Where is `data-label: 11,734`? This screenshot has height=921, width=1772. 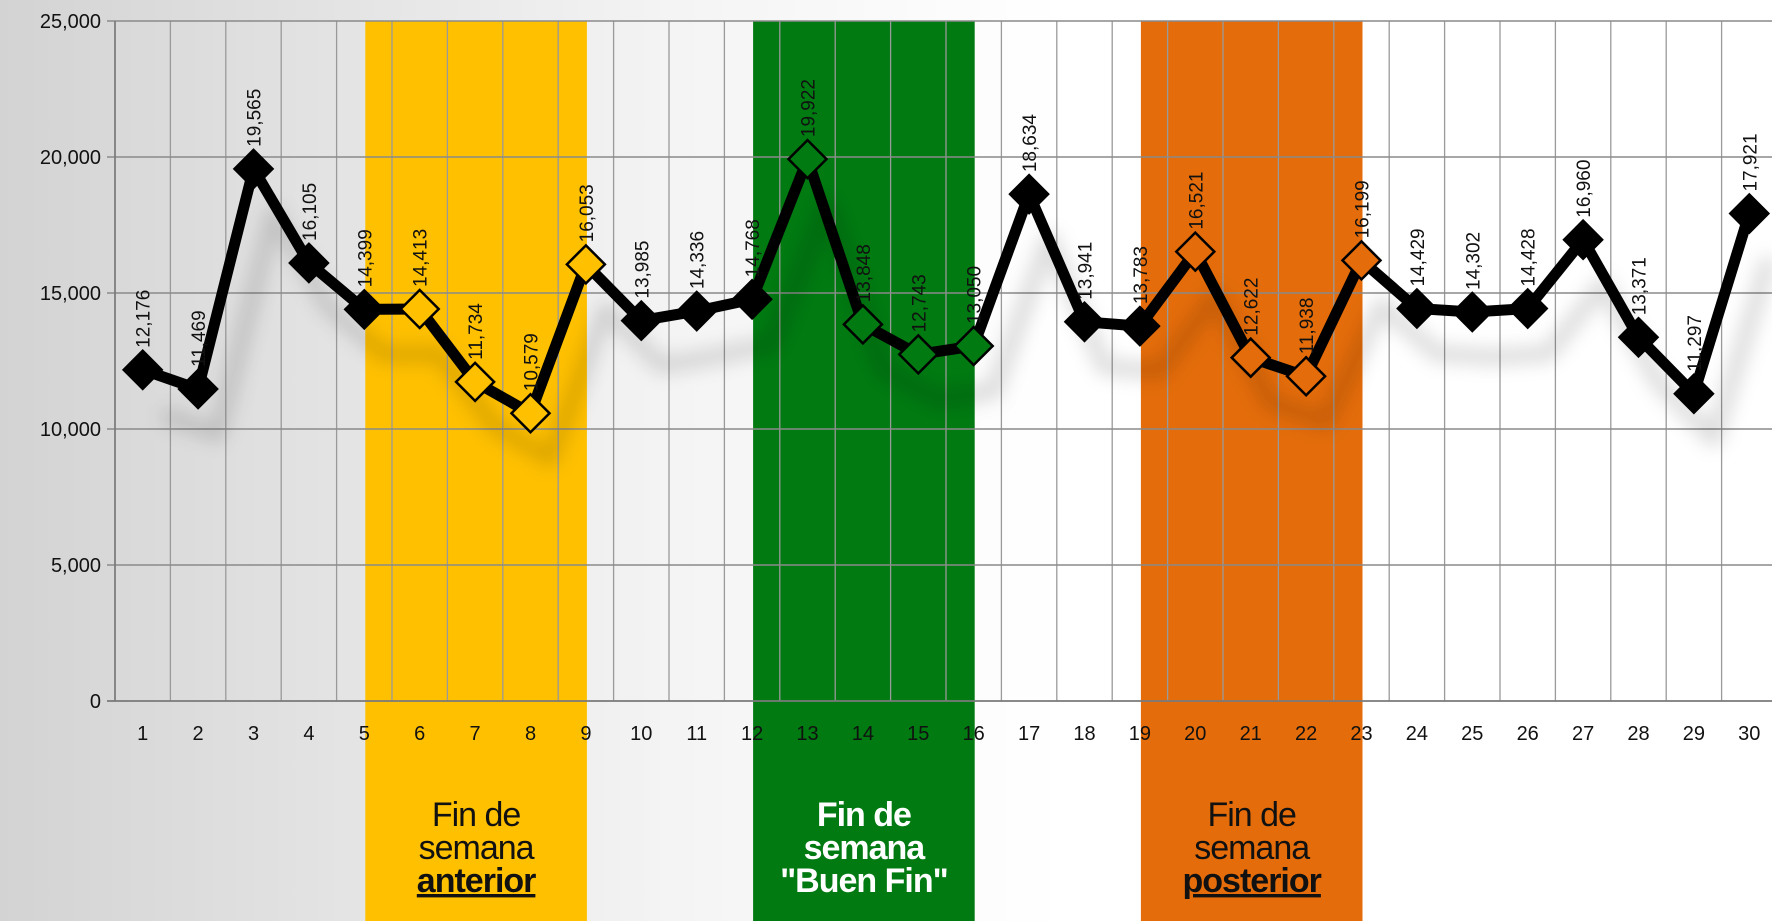 data-label: 11,734 is located at coordinates (476, 331).